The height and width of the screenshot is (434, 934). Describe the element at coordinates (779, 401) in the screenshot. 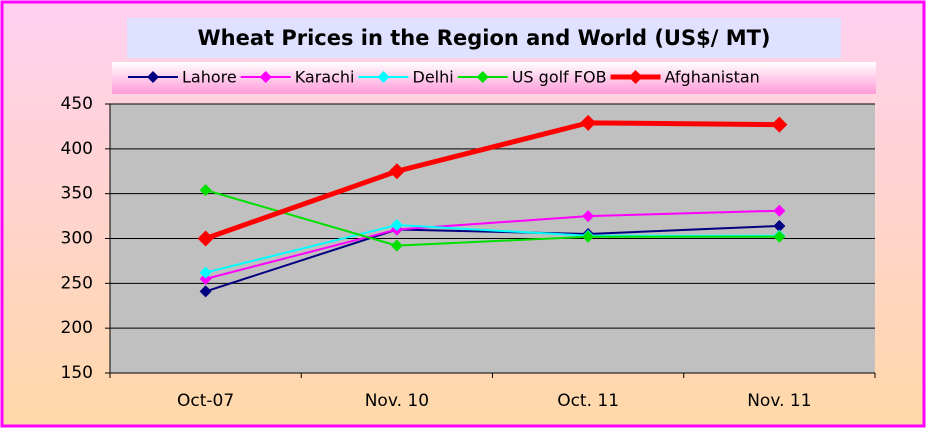

I see `x-tick-label: Nov. 11` at that location.